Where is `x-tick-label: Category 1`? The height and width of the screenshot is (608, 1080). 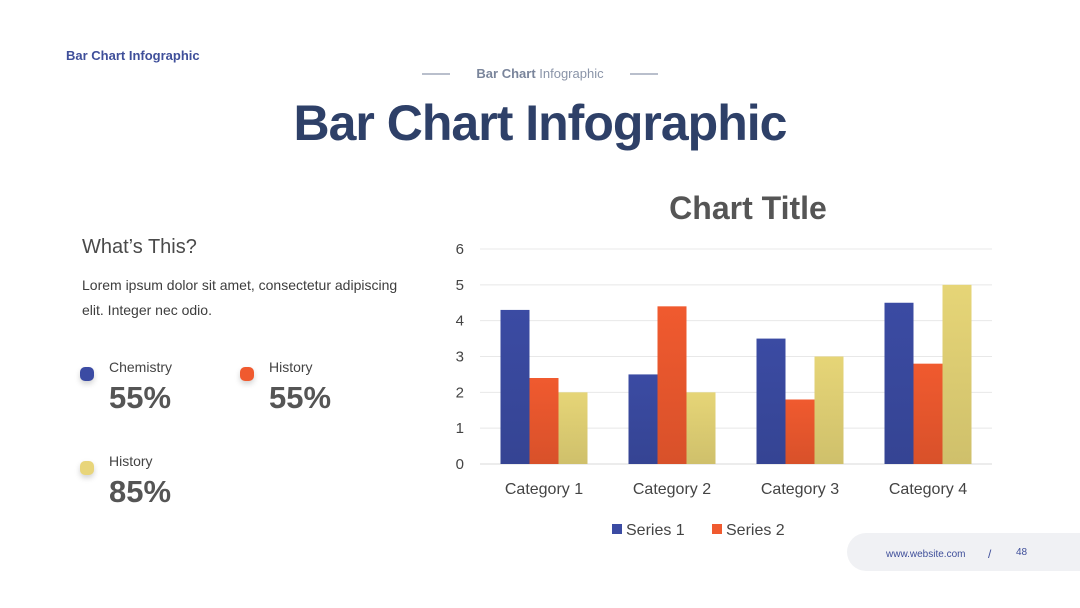 x-tick-label: Category 1 is located at coordinates (544, 489).